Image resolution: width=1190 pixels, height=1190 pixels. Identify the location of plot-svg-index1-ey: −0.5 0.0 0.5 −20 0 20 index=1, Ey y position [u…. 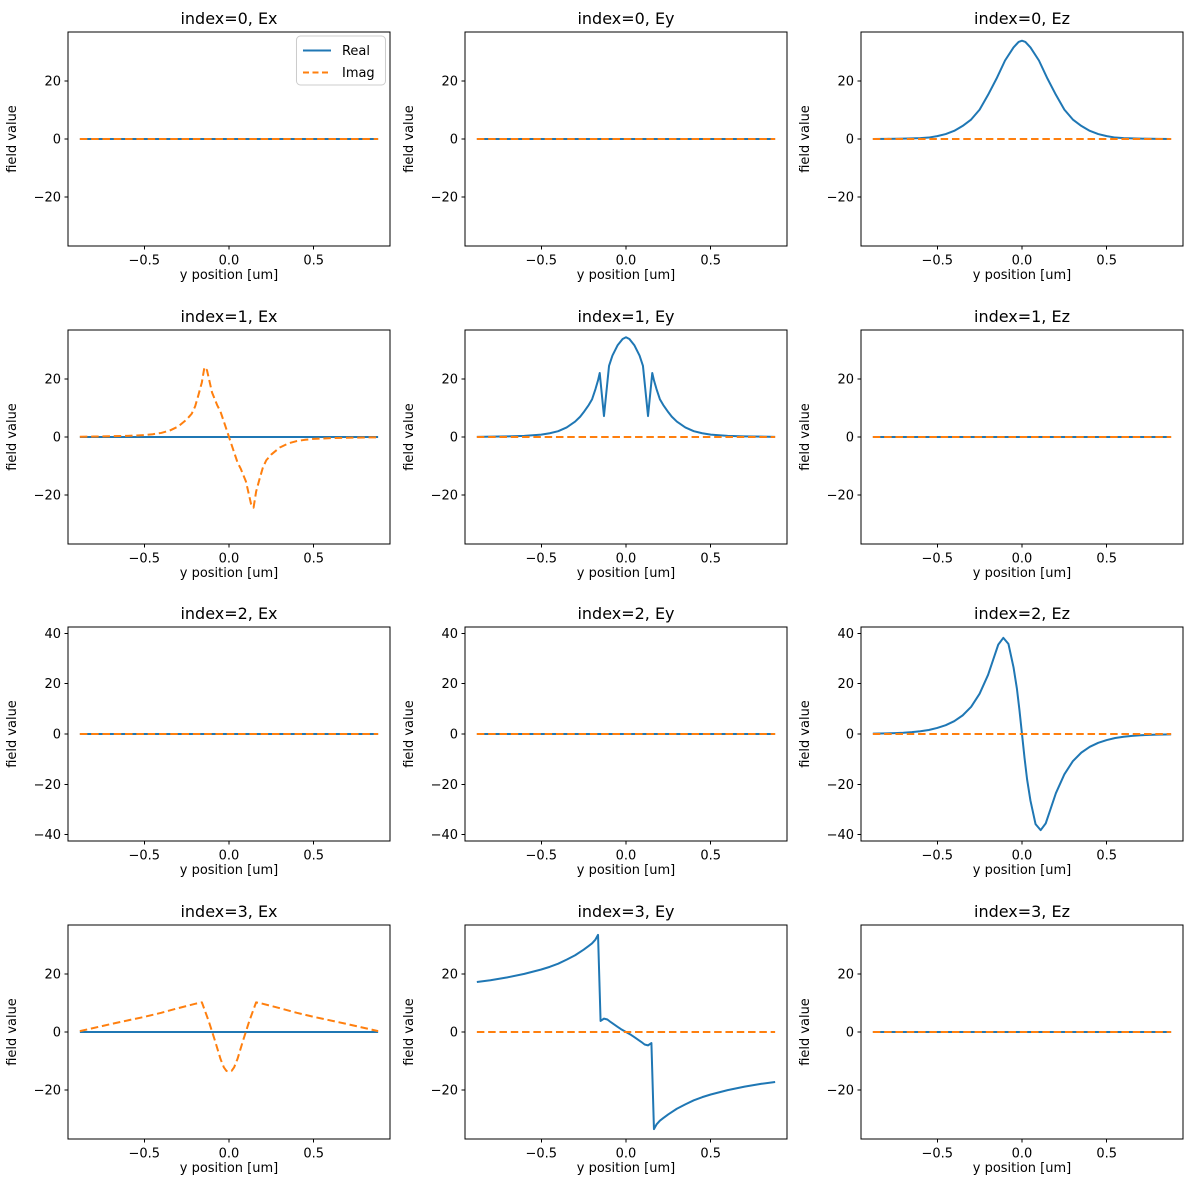
(595, 443).